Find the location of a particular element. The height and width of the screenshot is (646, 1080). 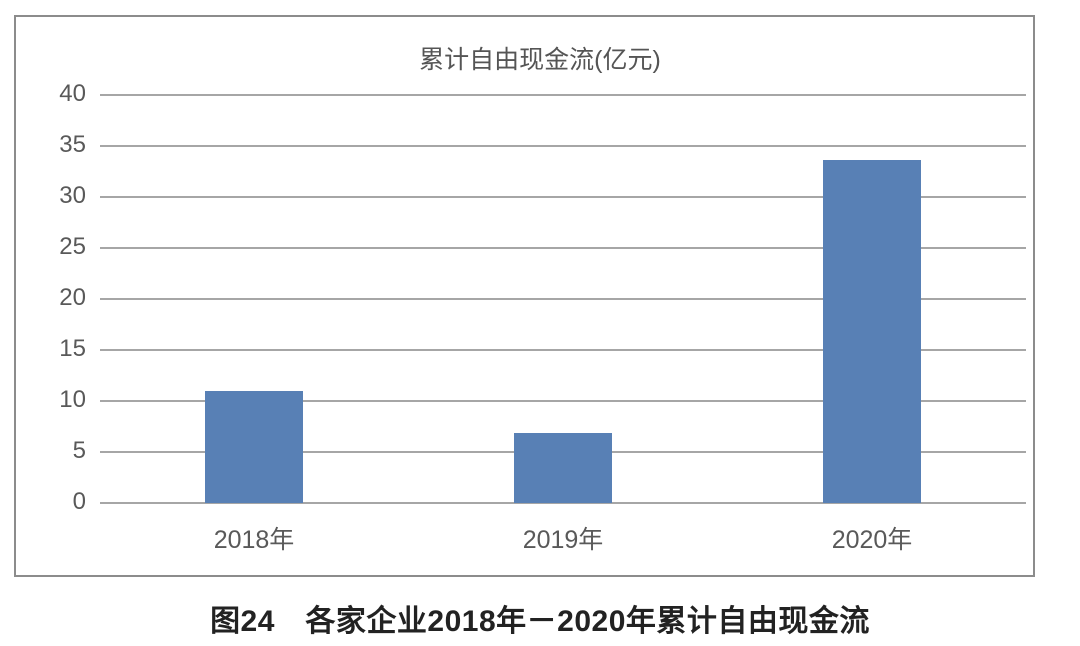

y-tick-label: 35 is located at coordinates (72, 144).